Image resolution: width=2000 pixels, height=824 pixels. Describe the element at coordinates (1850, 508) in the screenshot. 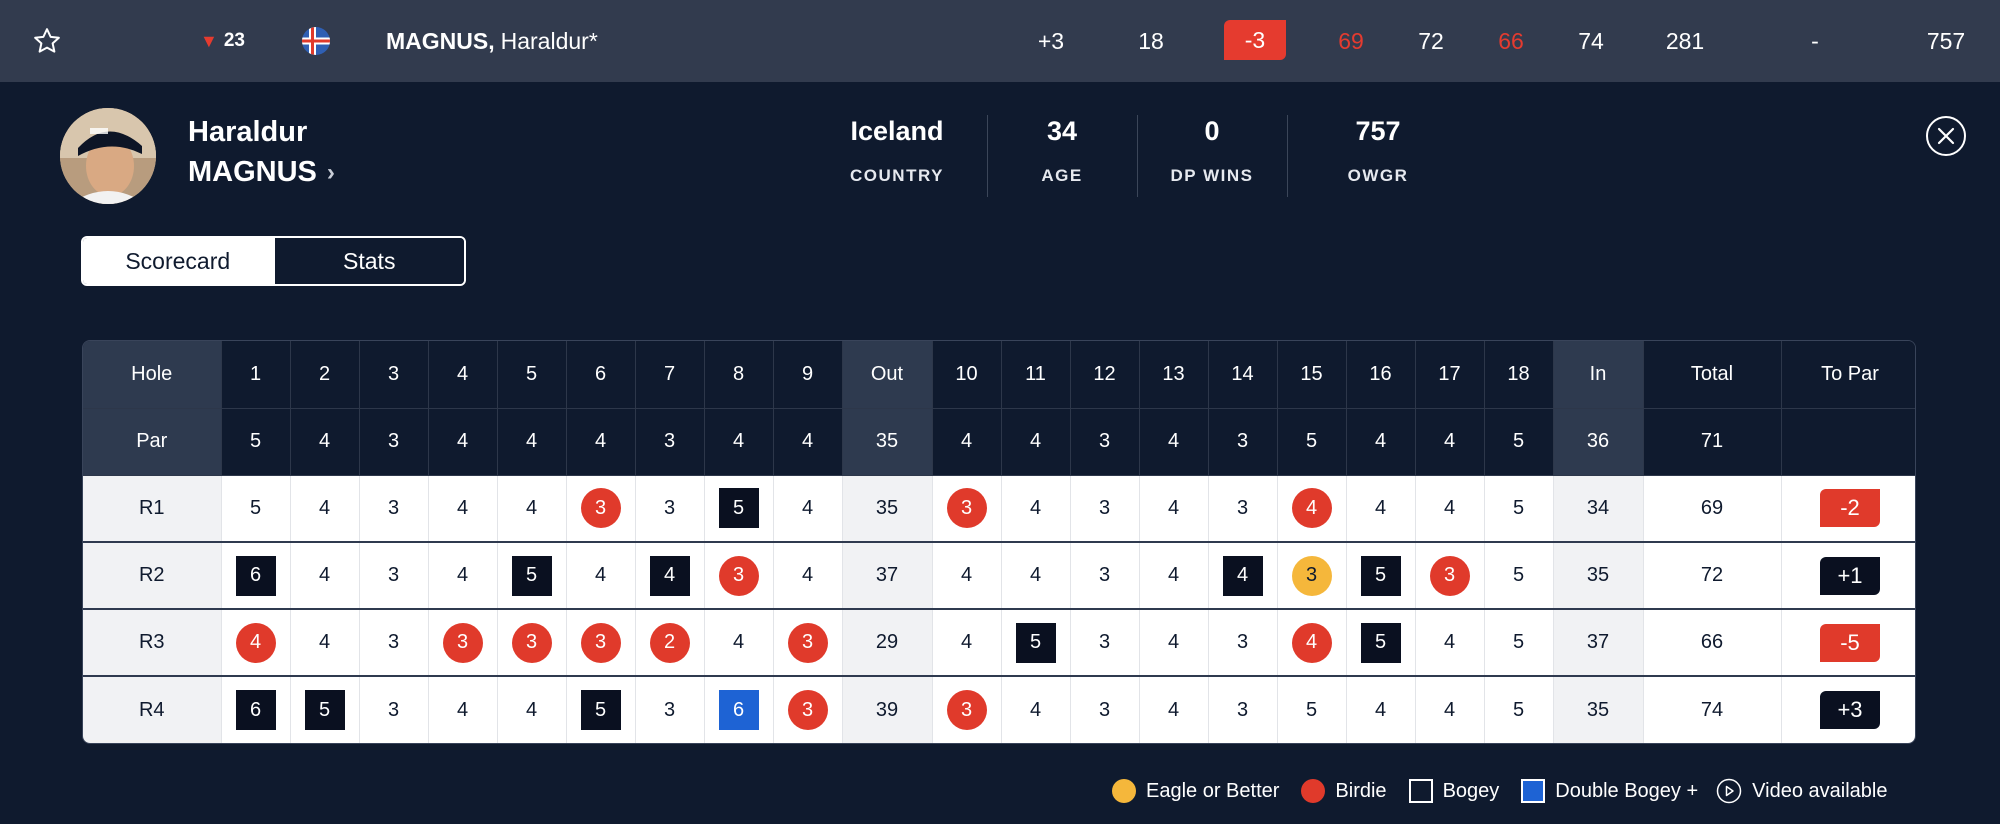

I see `to-par-badge: -2` at that location.